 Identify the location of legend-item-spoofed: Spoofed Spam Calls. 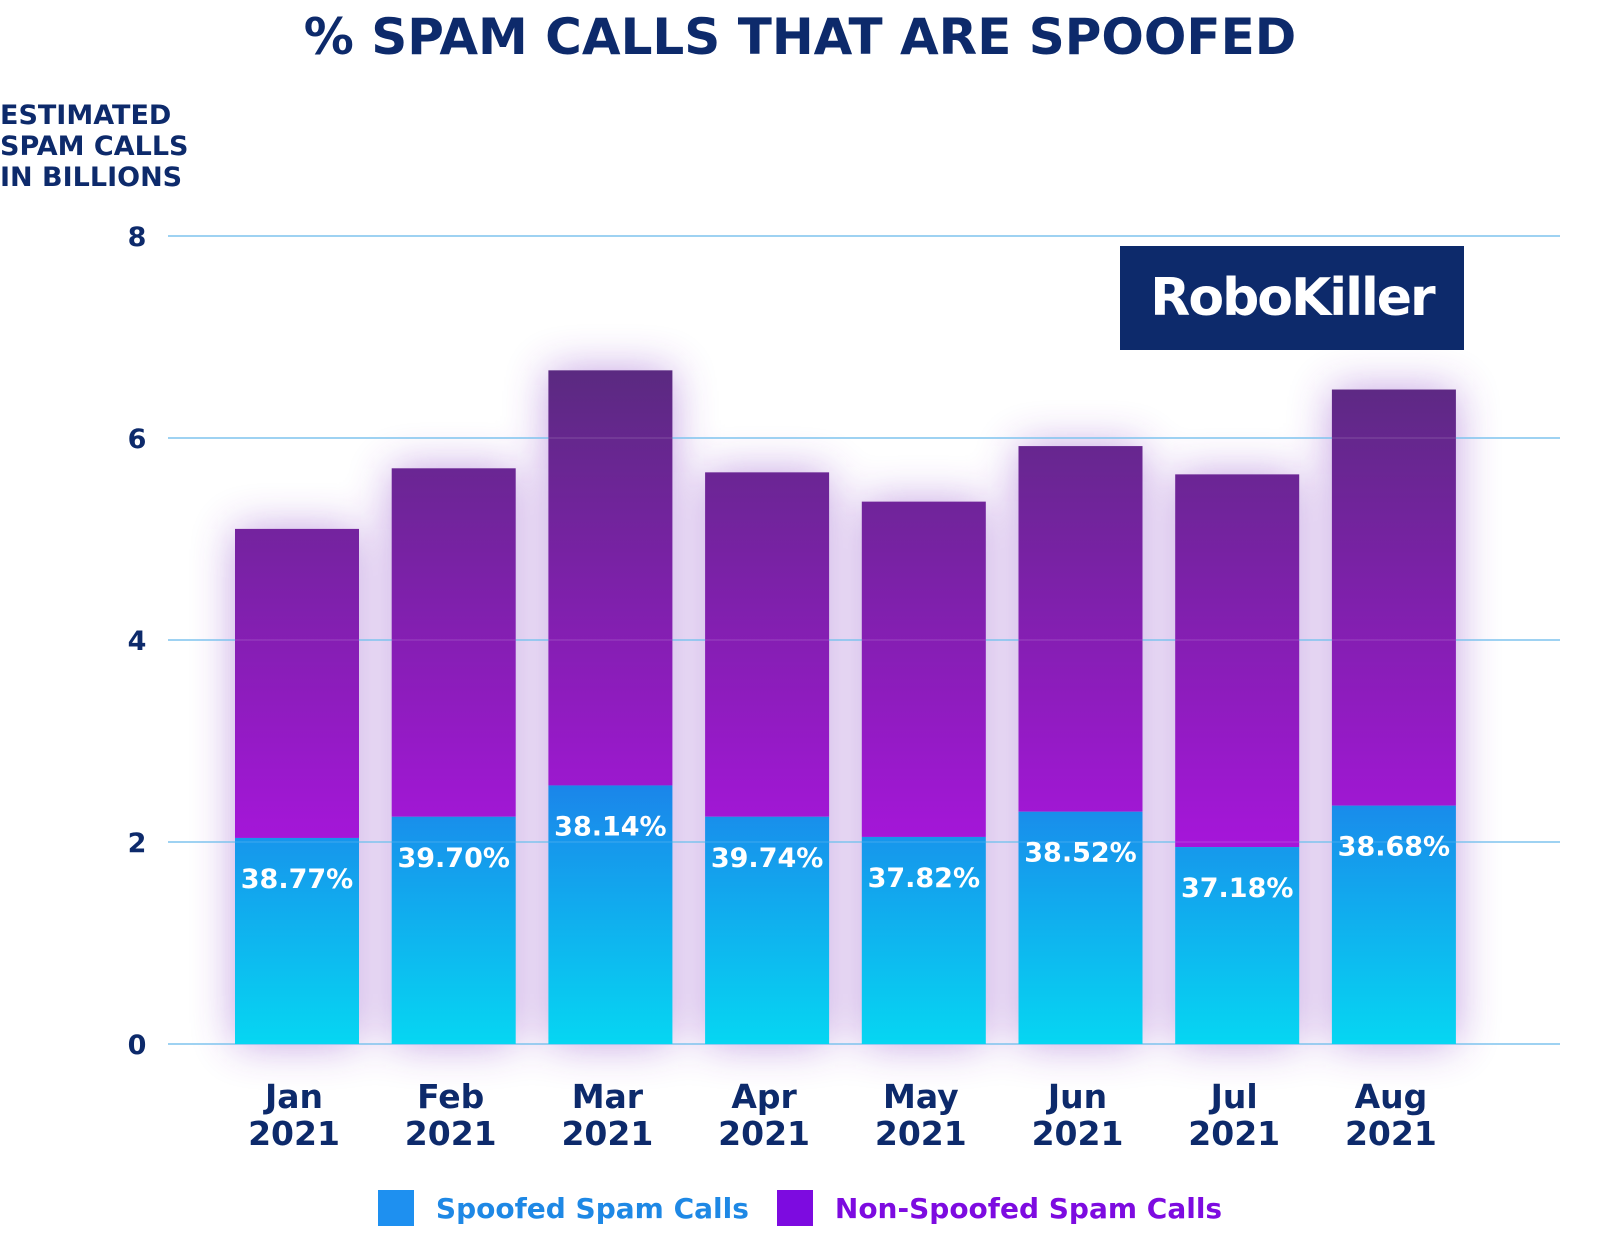
(563, 1208).